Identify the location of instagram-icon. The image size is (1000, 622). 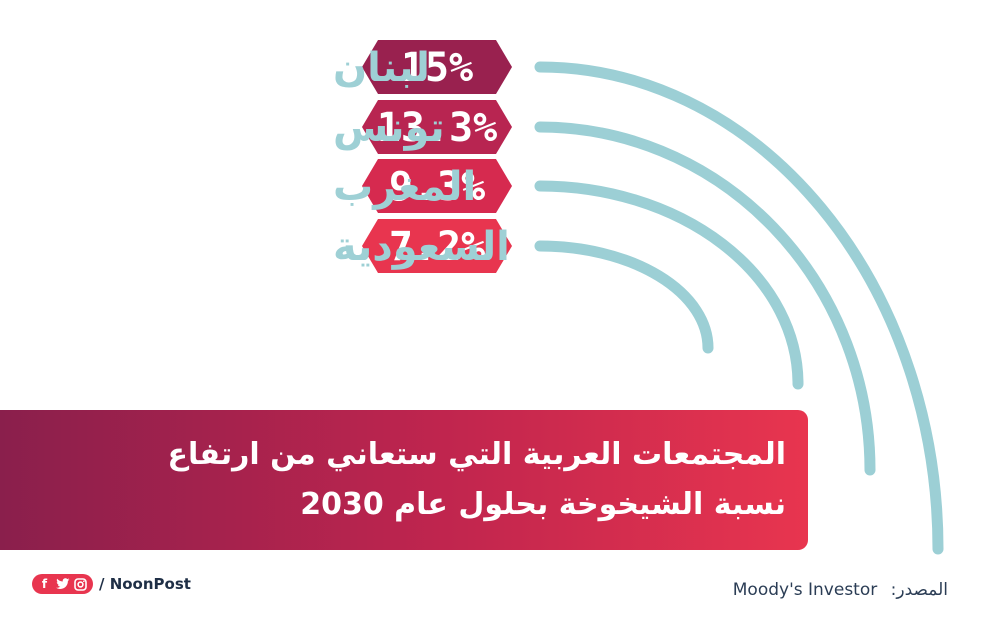
(80, 584).